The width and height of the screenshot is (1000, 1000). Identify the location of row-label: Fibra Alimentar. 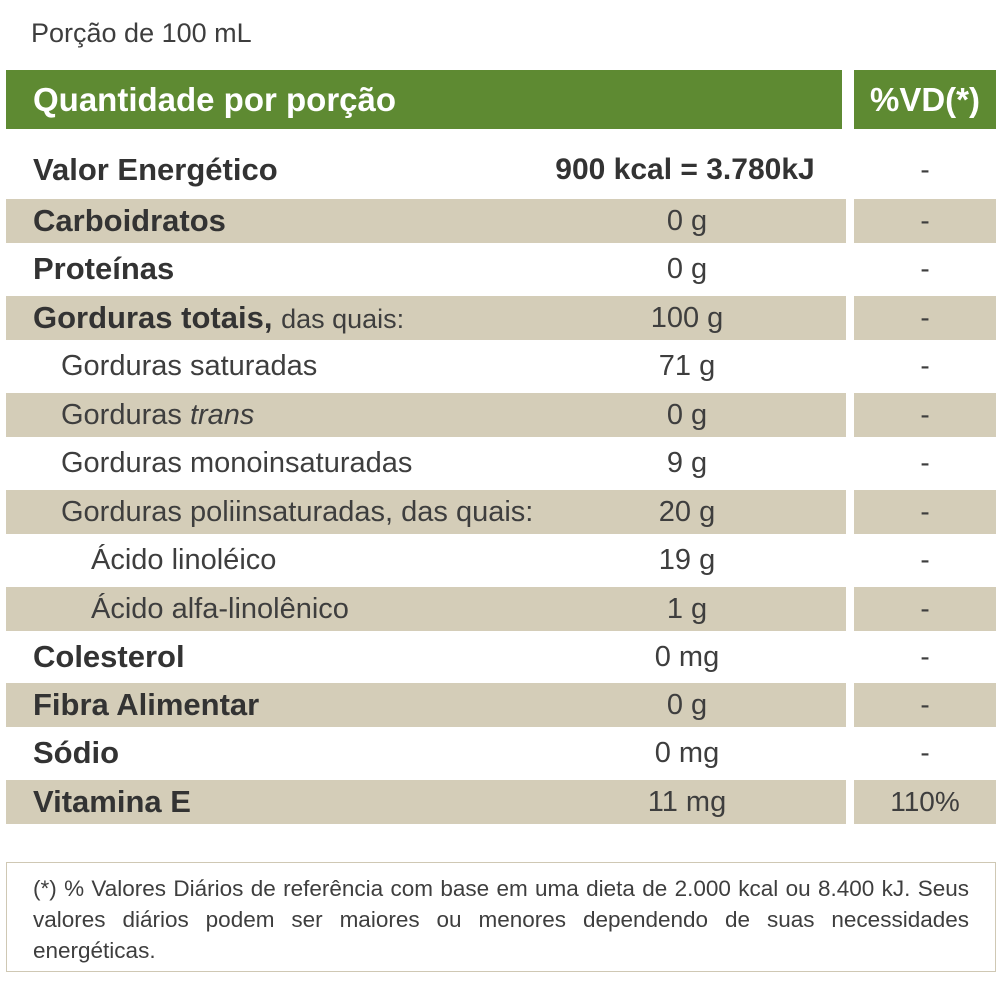
(146, 704).